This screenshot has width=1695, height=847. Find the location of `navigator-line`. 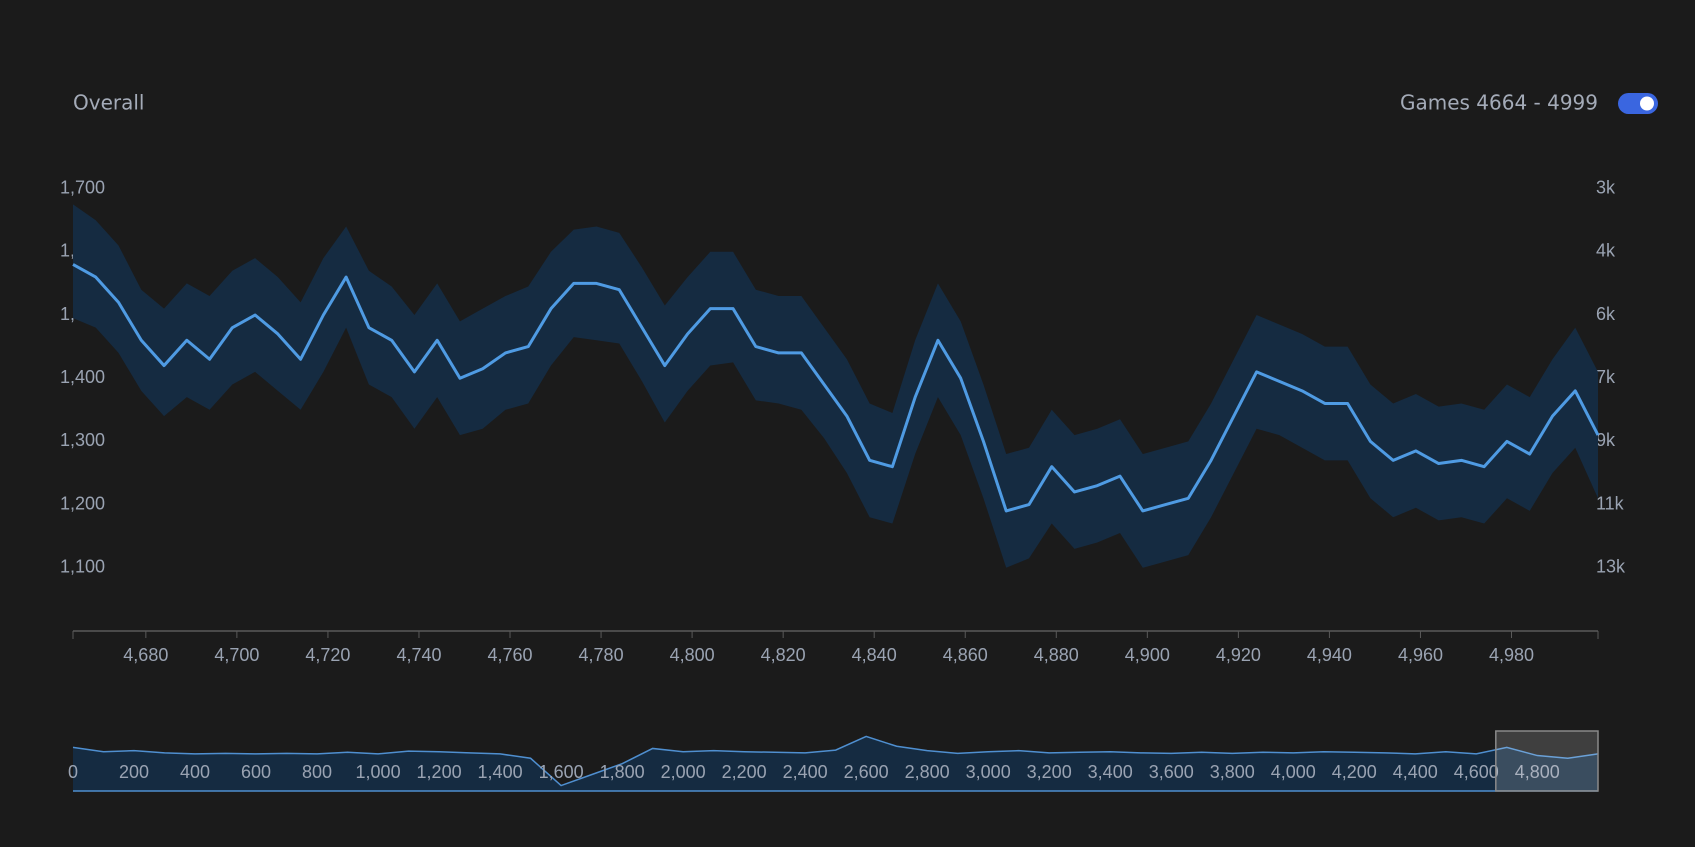

navigator-line is located at coordinates (835, 761).